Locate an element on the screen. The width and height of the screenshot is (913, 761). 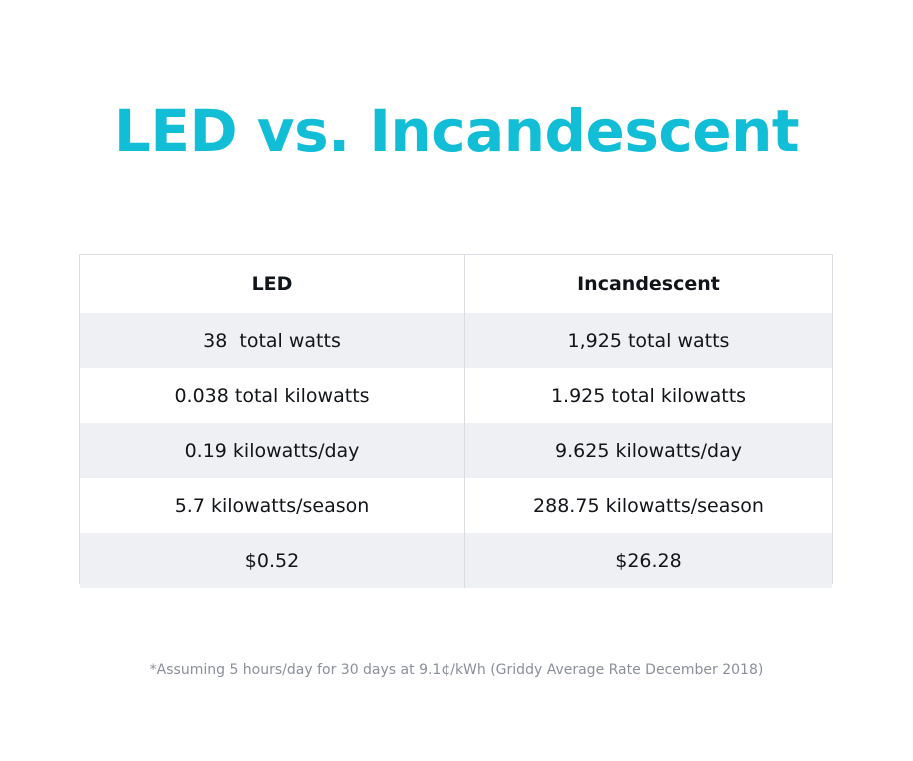
incandescent-total-kilowatts: 1.925 total kilowatts is located at coordinates (648, 395).